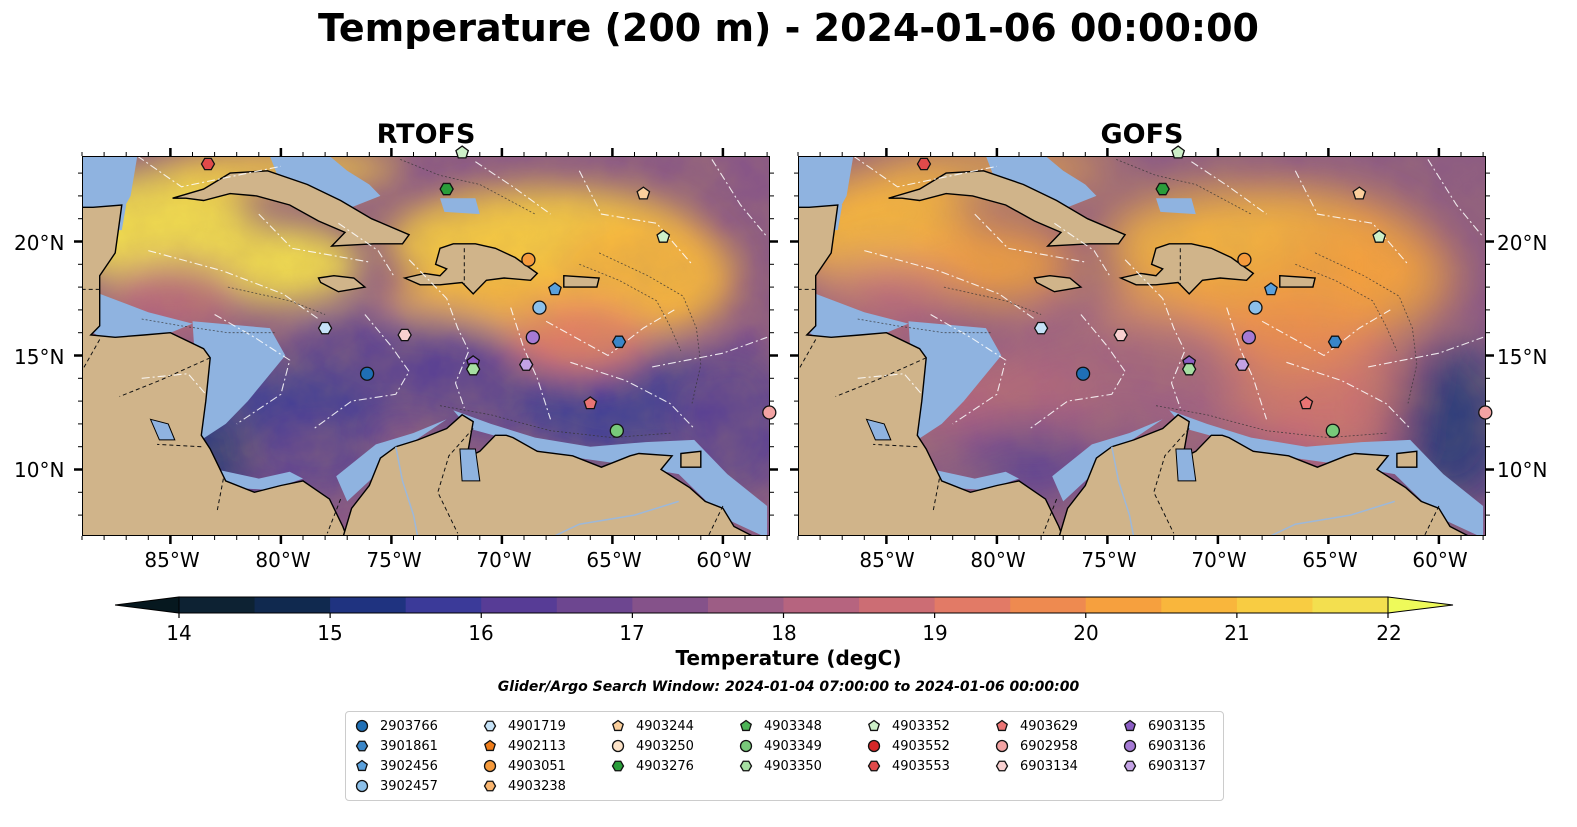 This screenshot has width=1577, height=827. Describe the element at coordinates (1242, 364) in the screenshot. I see `float-6903137-marker` at that location.